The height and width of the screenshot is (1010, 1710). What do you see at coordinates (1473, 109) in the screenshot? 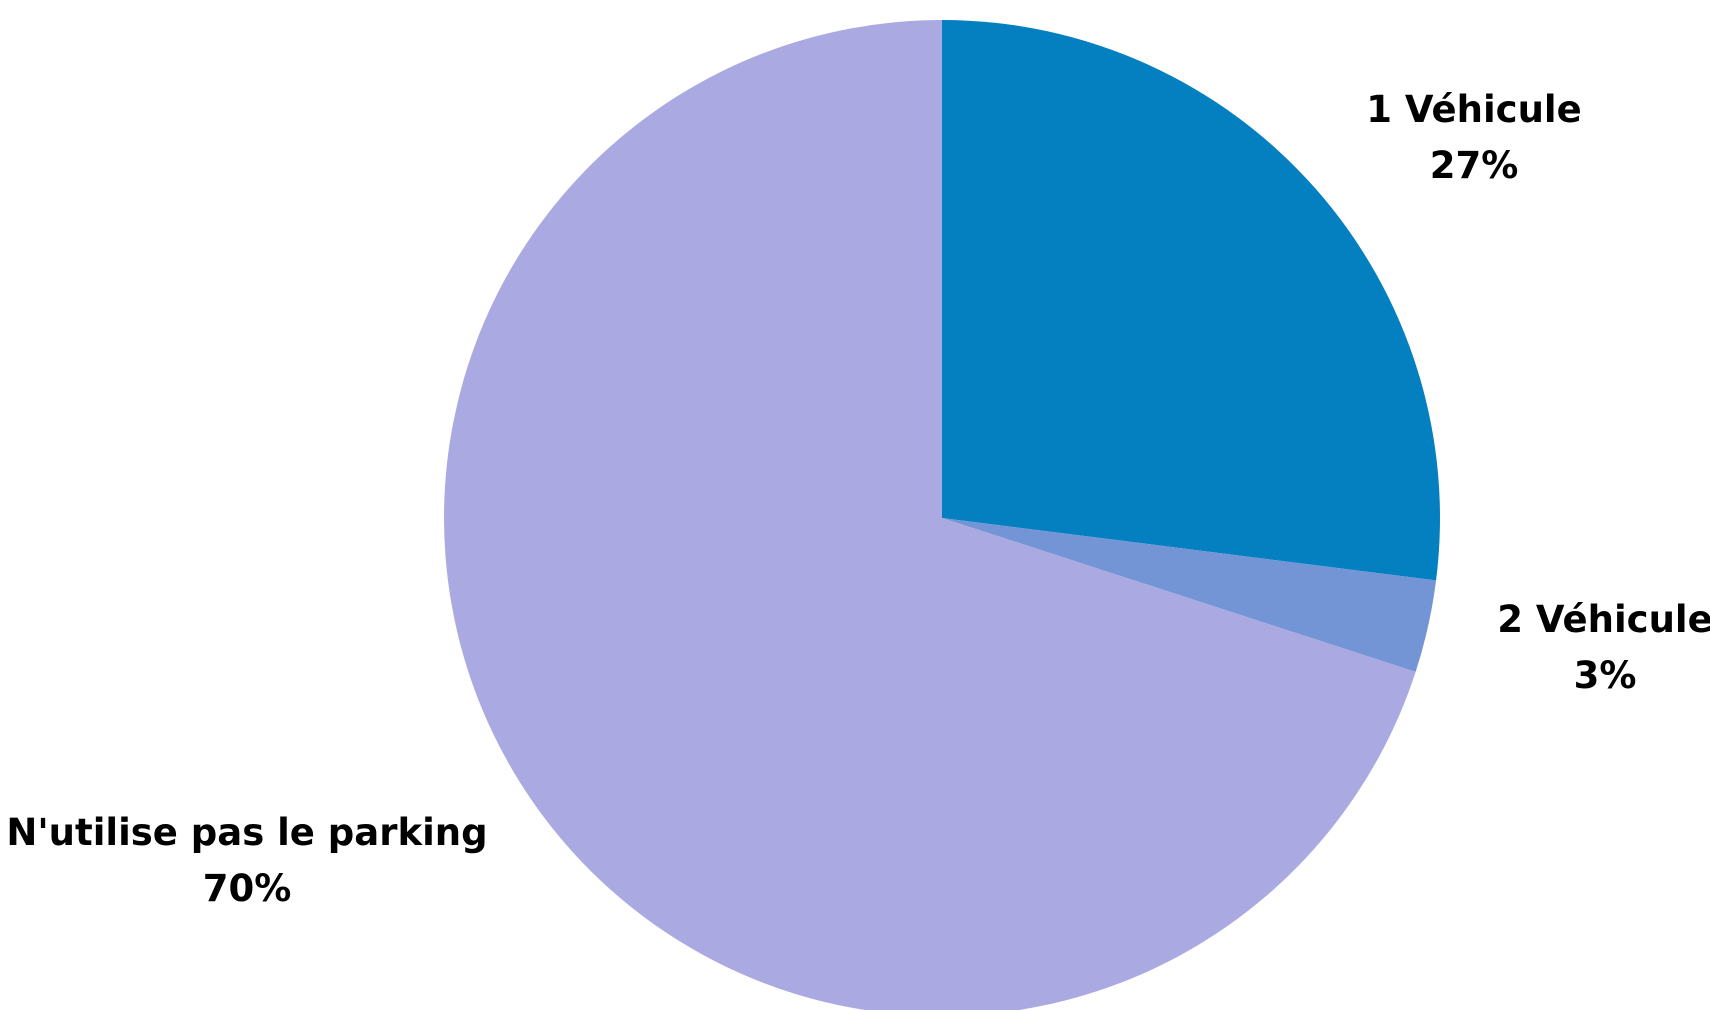
I see `slice-label-1: 1 Véhicule` at bounding box center [1473, 109].